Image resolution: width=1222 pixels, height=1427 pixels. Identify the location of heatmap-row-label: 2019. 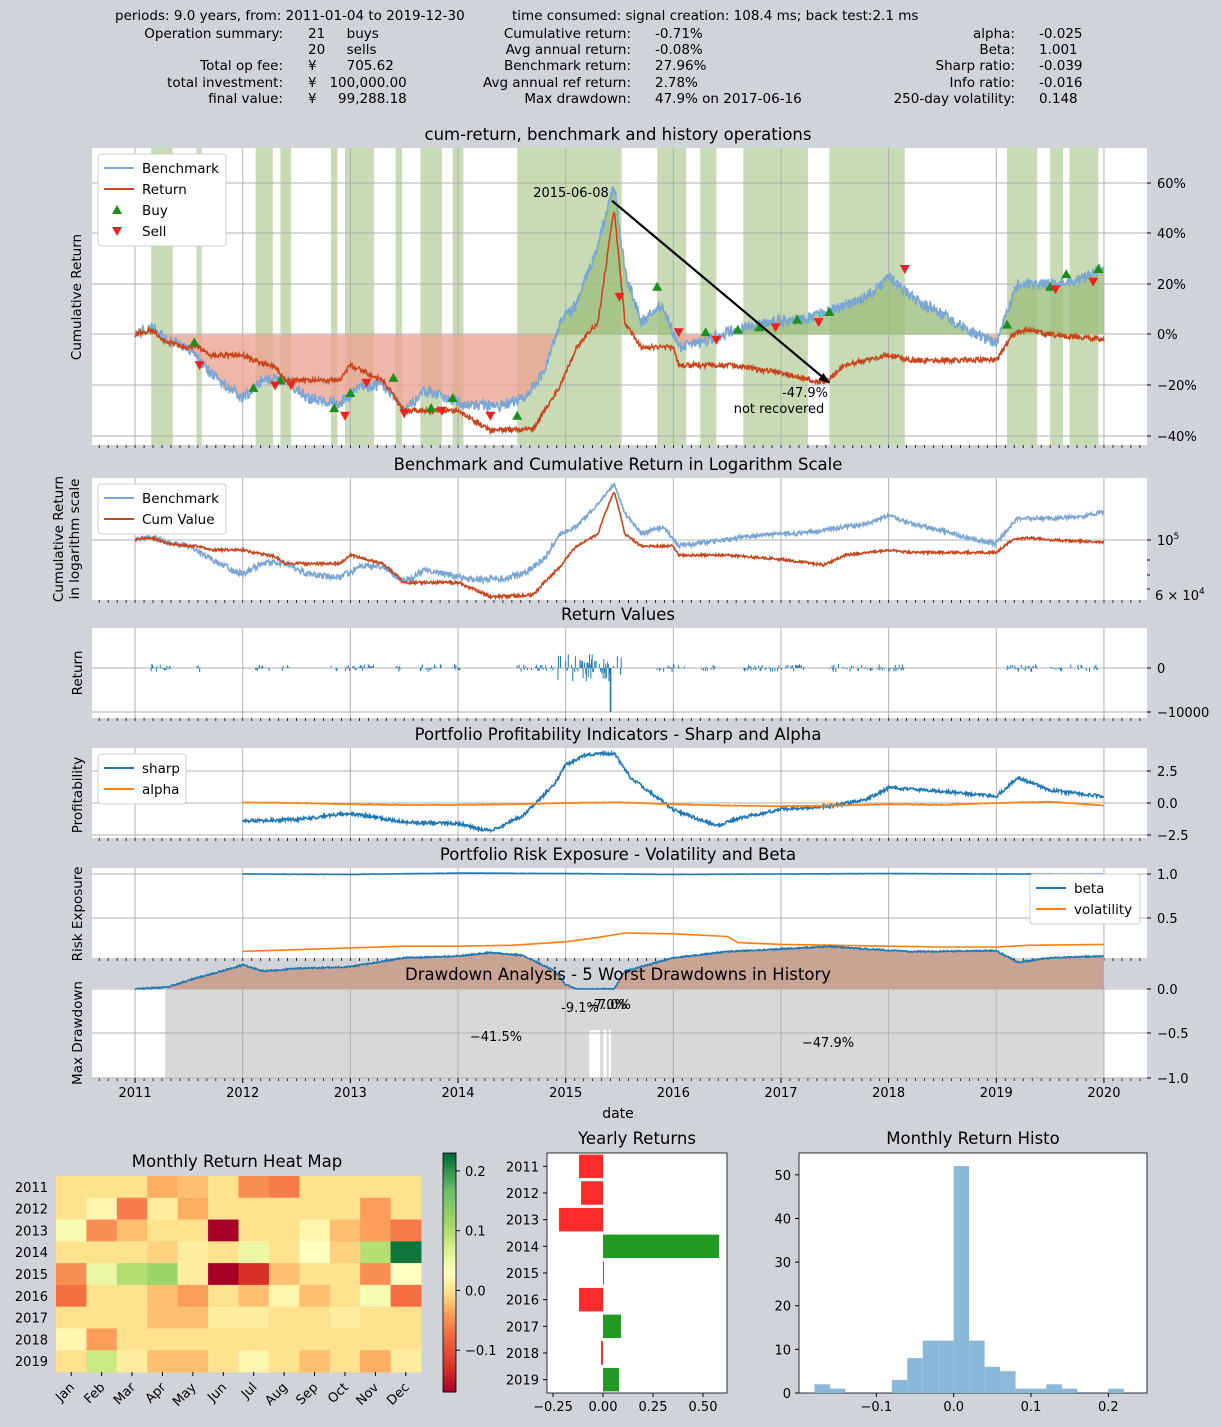
(31, 1362).